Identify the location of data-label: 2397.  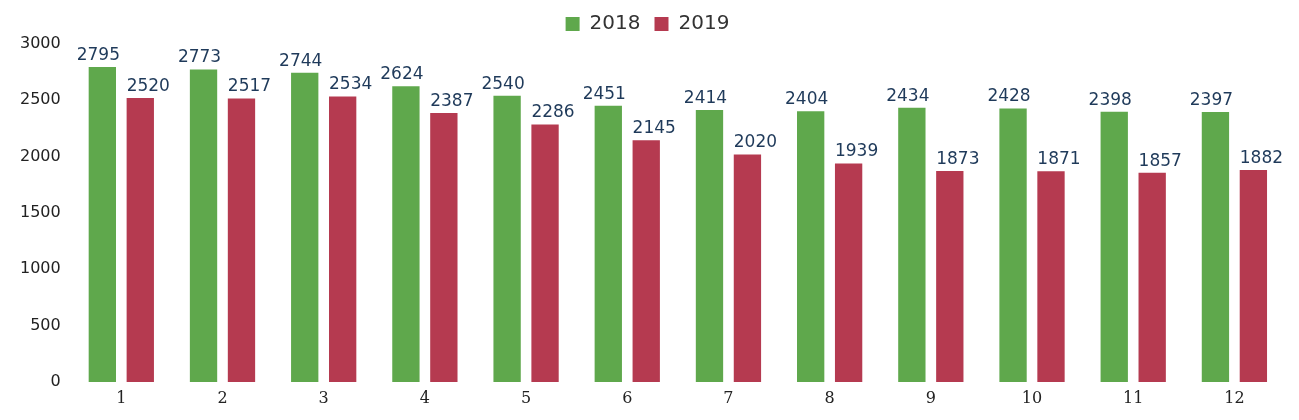
(1211, 98).